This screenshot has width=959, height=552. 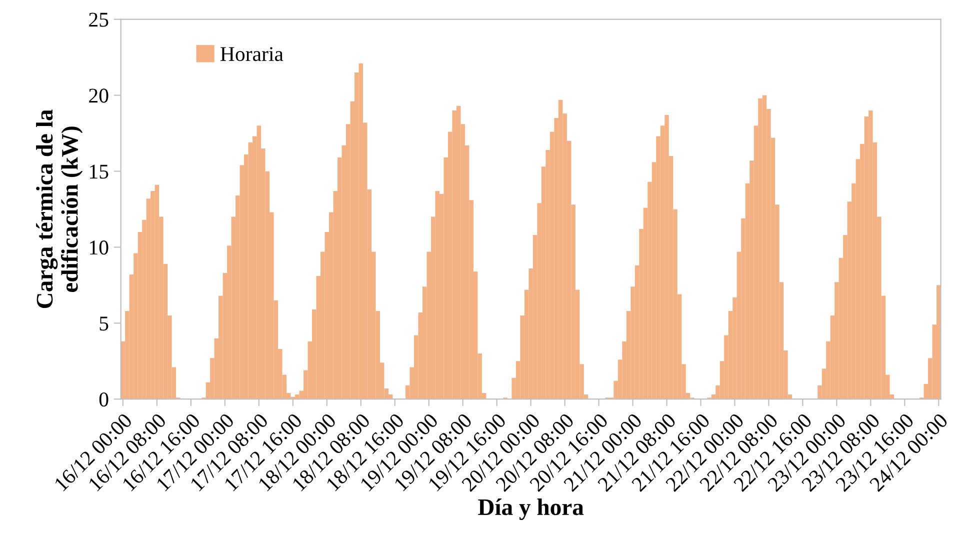 What do you see at coordinates (252, 54) in the screenshot?
I see `legend-label: Horaria` at bounding box center [252, 54].